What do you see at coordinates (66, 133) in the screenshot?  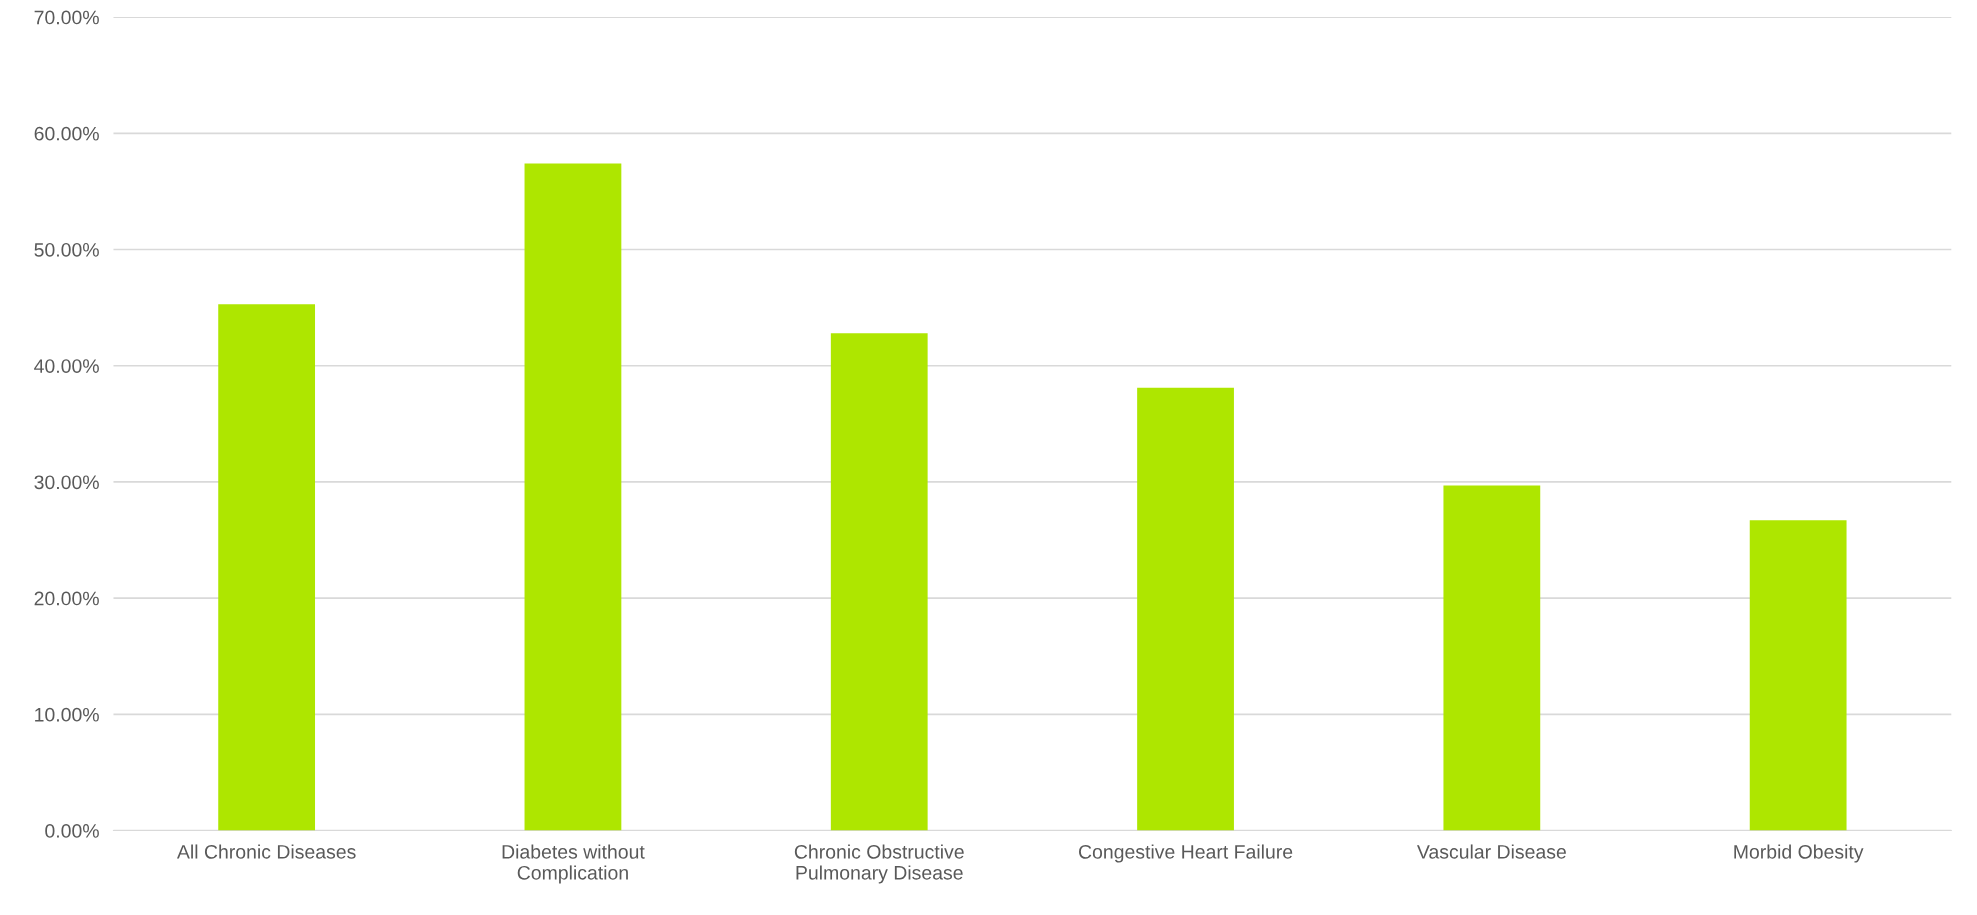 I see `y-tick-label: 60.00%` at bounding box center [66, 133].